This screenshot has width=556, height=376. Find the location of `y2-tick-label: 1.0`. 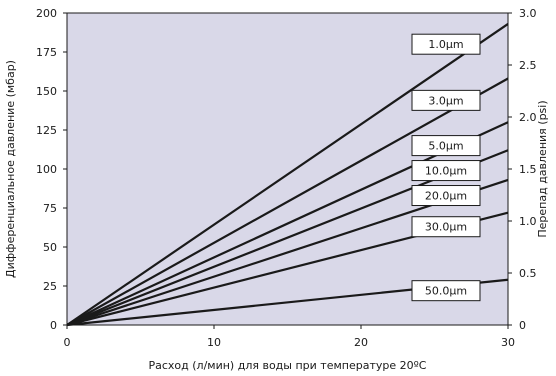

y2-tick-label: 1.0 is located at coordinates (528, 221).